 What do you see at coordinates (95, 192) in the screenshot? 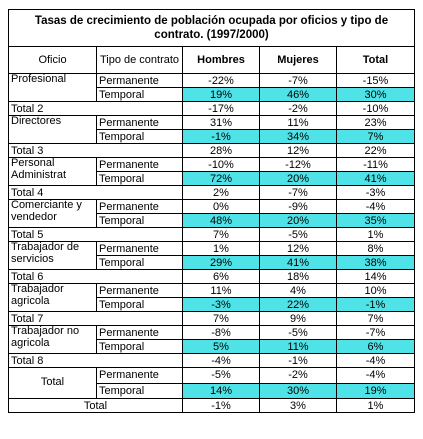
I see `cell-subtotal-label: Total 4` at bounding box center [95, 192].